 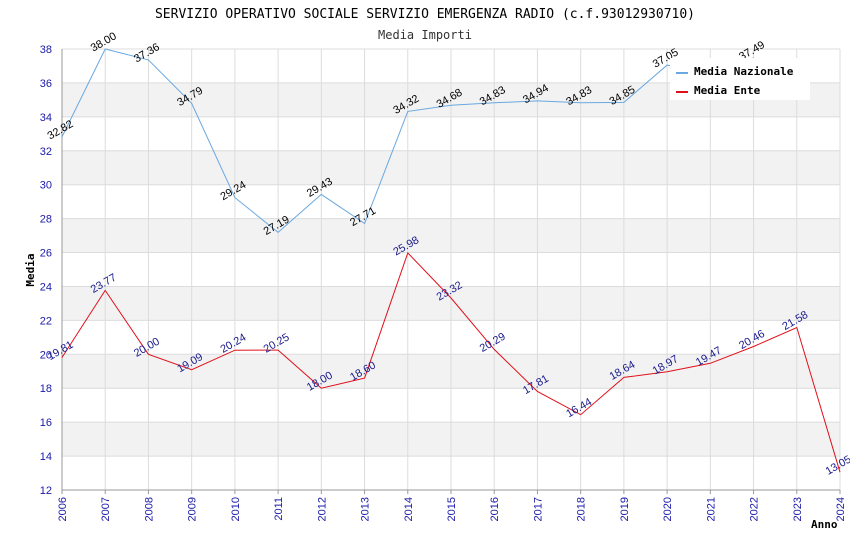 I want to click on x-tick-2018: 2018, so click(x=582, y=509).